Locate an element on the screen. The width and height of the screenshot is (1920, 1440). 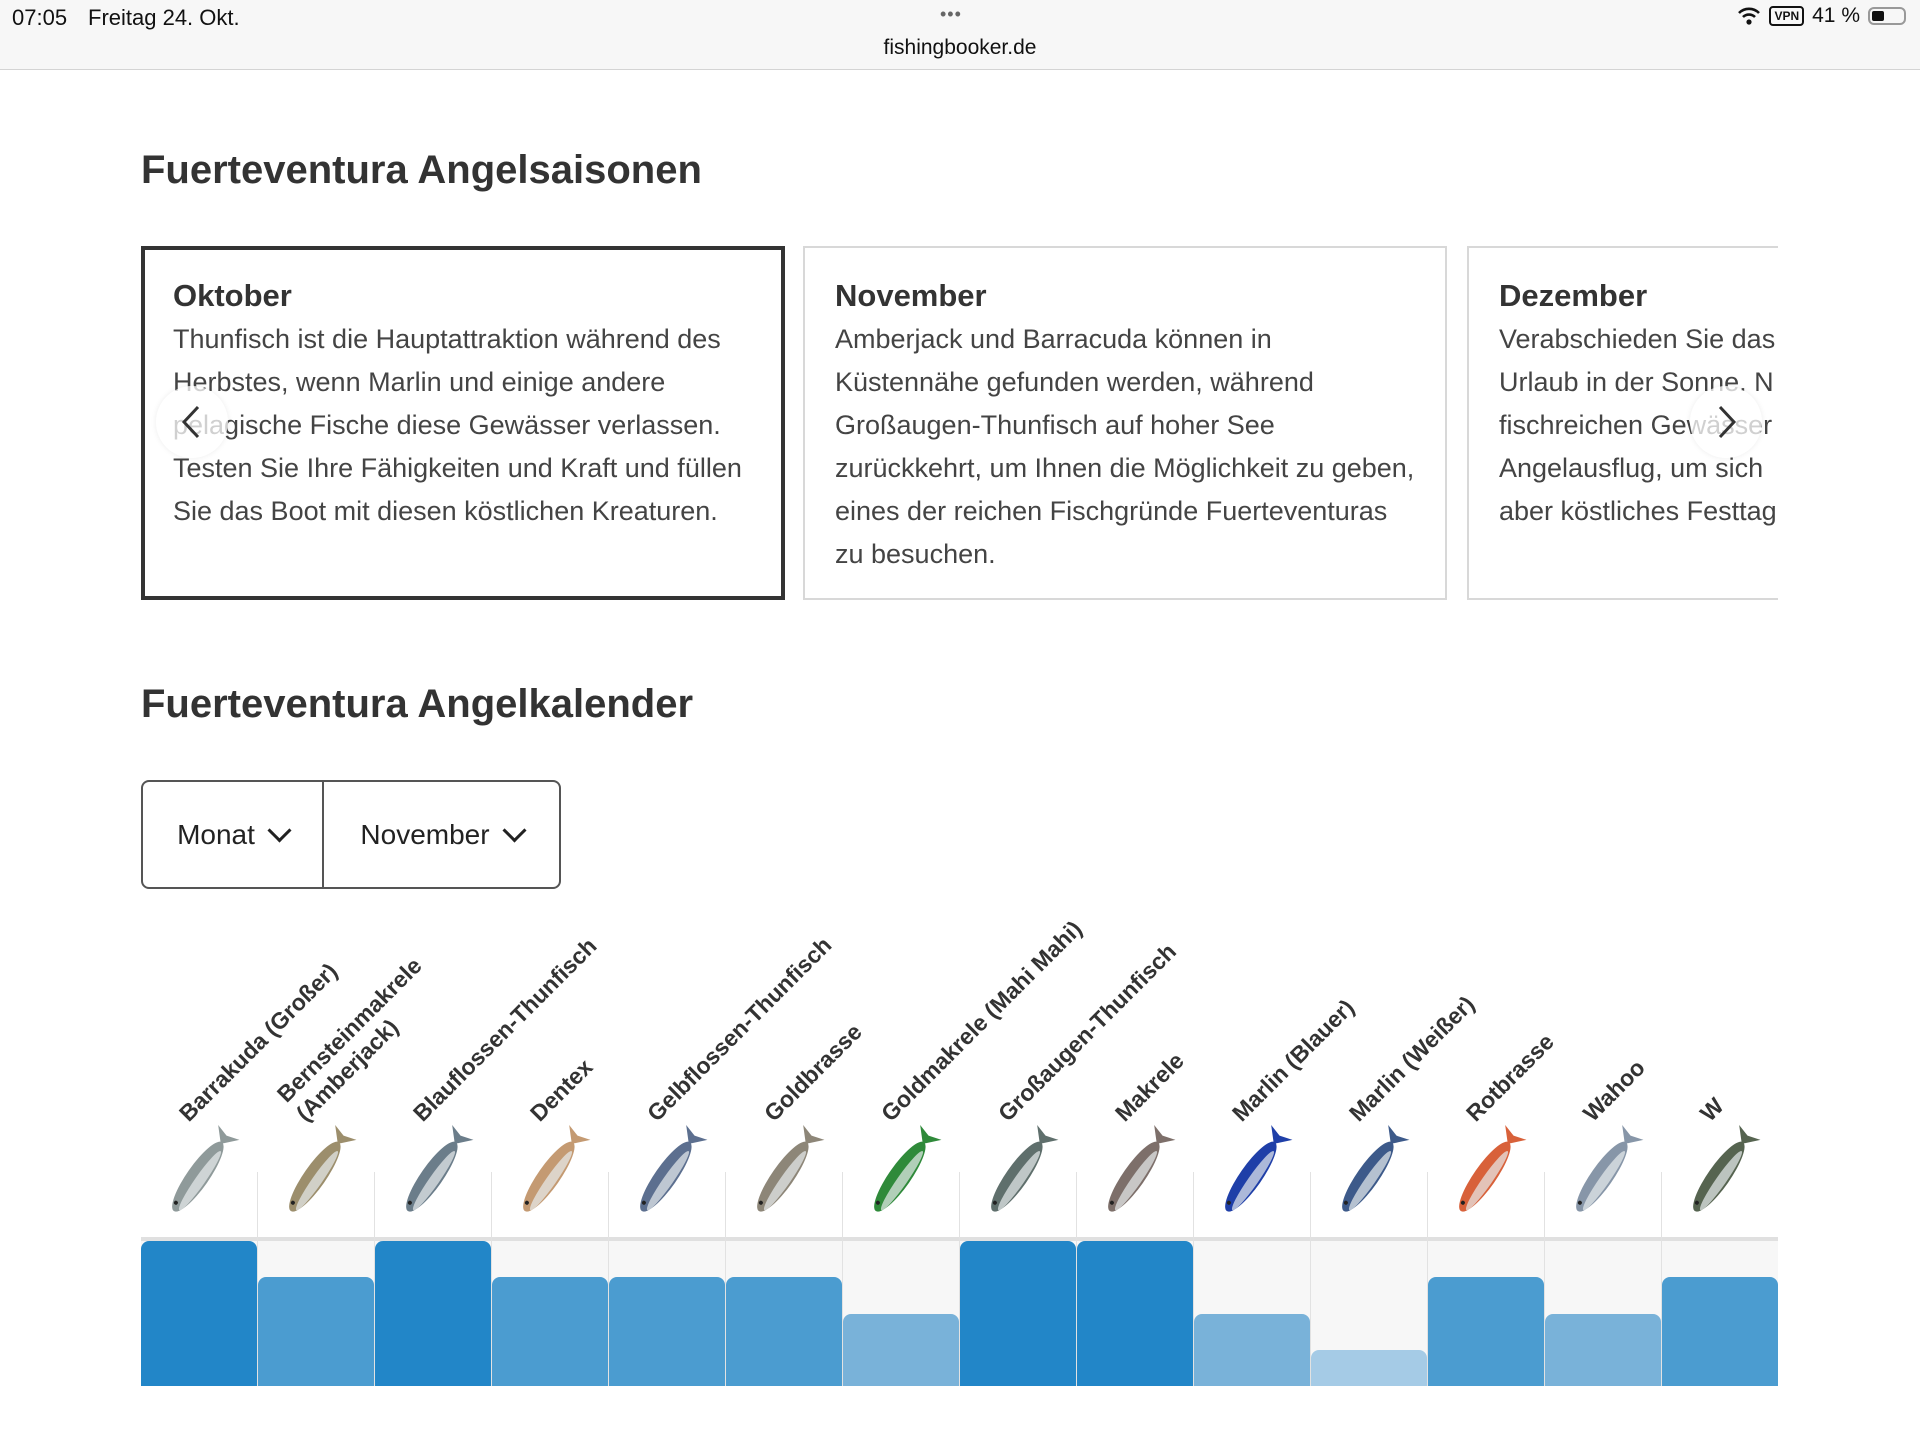
fish-column: Goldmakrele (Mahi Mahi) is located at coordinates (965, 1145).